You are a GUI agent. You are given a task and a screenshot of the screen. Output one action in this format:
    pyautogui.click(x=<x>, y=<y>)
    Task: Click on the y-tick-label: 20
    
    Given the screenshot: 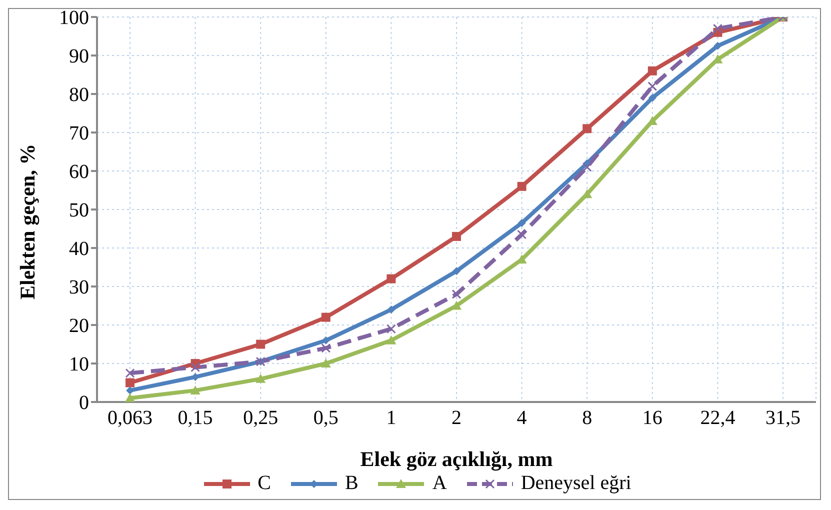 What is the action you would take?
    pyautogui.click(x=79, y=326)
    